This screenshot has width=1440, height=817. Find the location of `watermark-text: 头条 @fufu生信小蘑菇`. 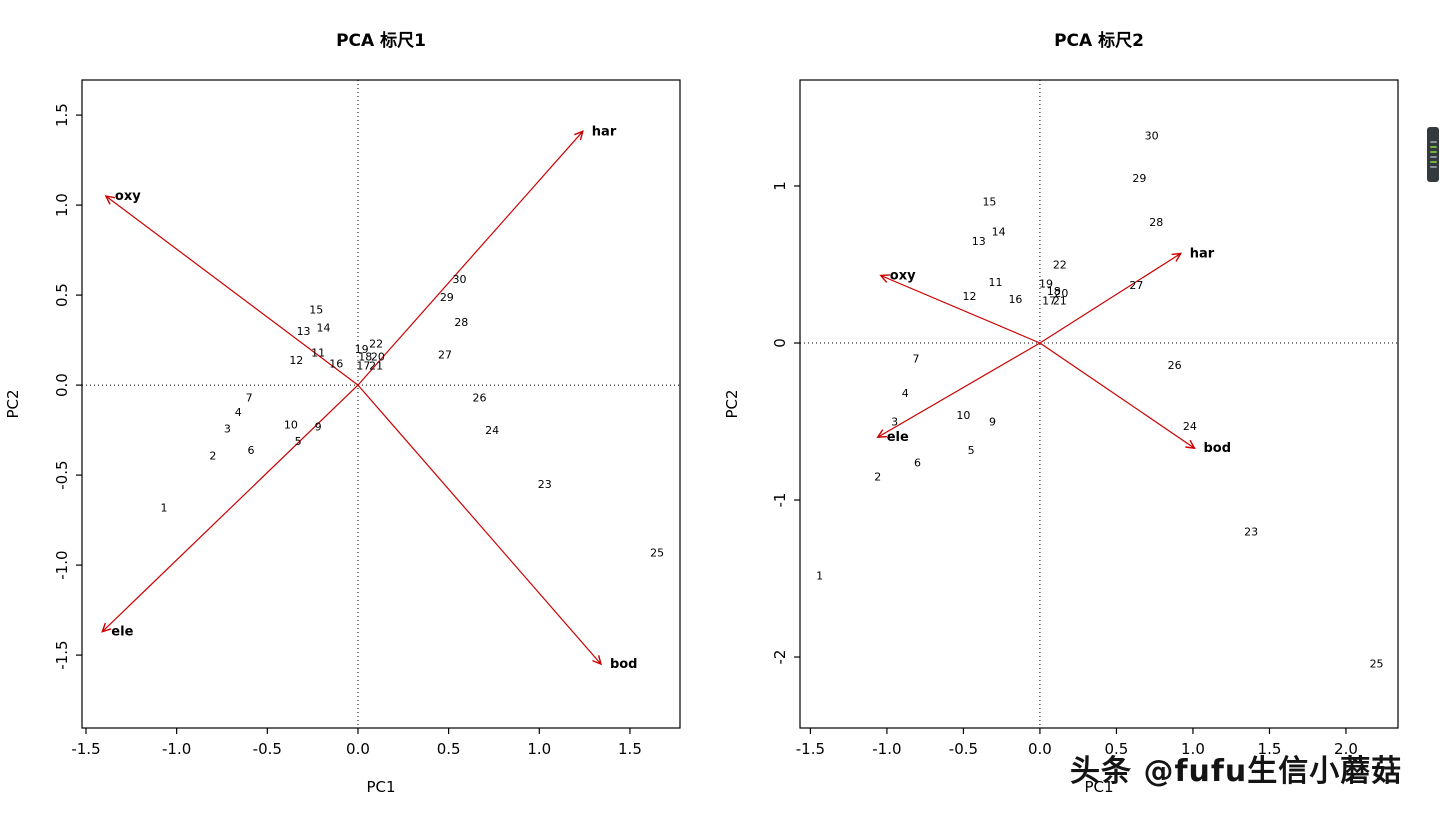

watermark-text: 头条 @fufu生信小蘑菇 is located at coordinates (1236, 771).